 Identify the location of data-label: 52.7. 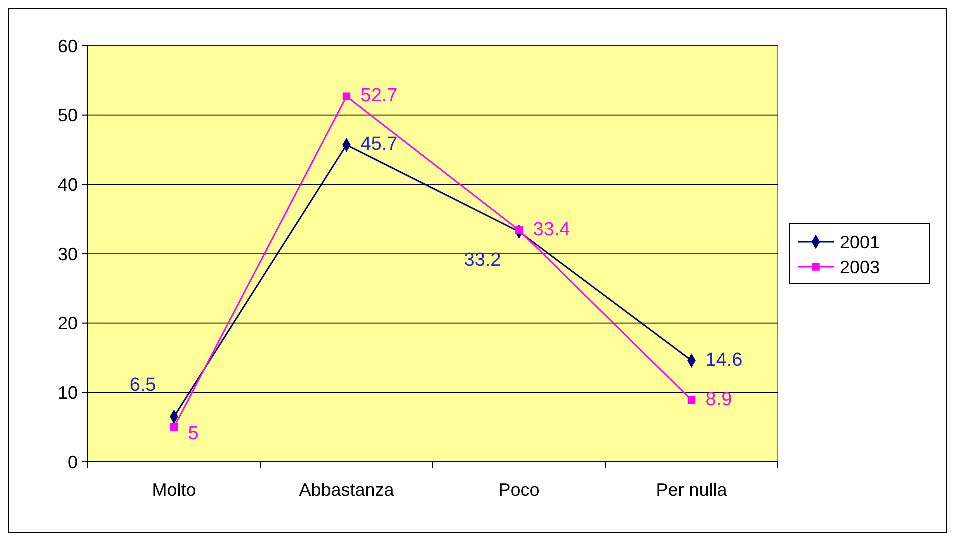
(379, 96).